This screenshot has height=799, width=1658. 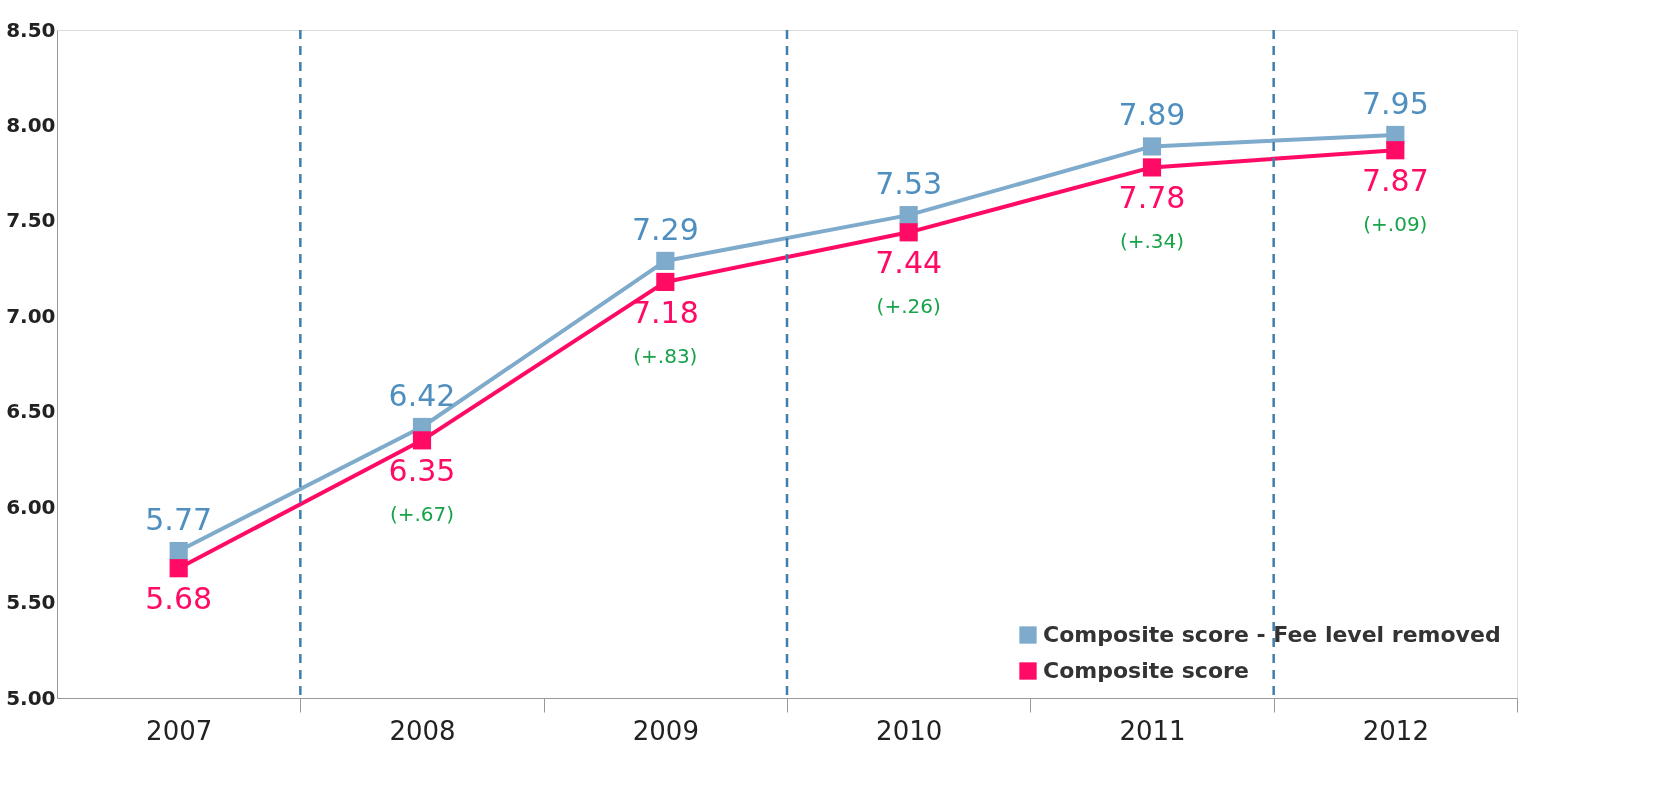 What do you see at coordinates (1152, 241) in the screenshot?
I see `annotation: (+.34)` at bounding box center [1152, 241].